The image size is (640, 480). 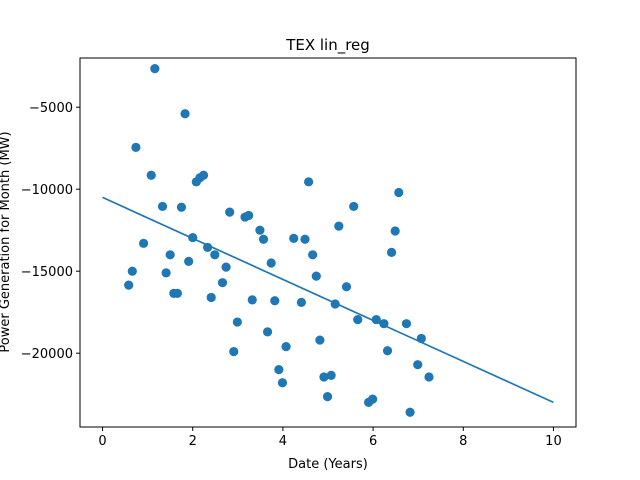 I want to click on y-axis: −20000 −15000 −10000 −5000, so click(x=50, y=231).